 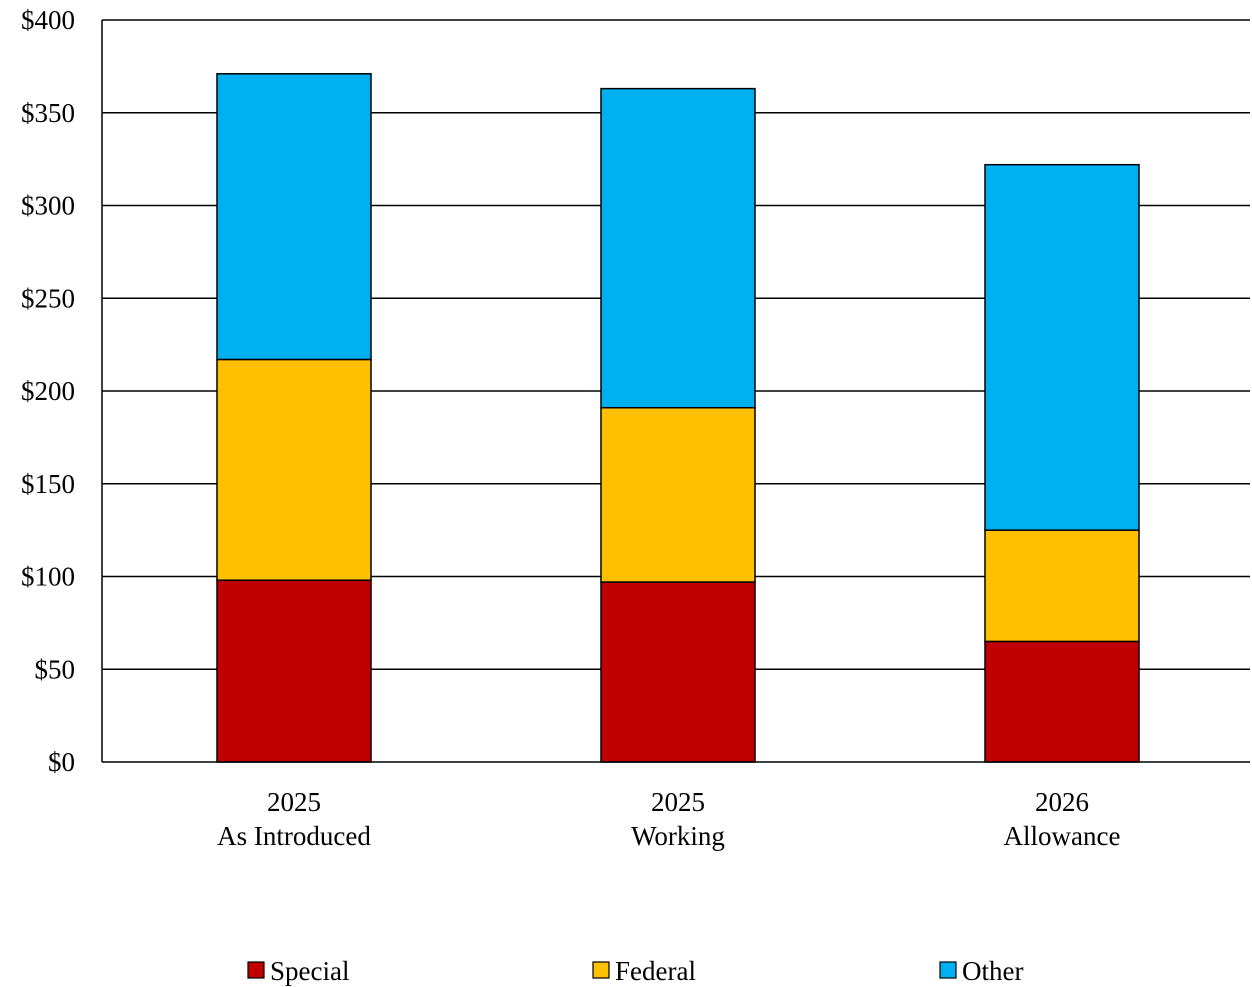 What do you see at coordinates (992, 971) in the screenshot?
I see `legend-label-other: Other` at bounding box center [992, 971].